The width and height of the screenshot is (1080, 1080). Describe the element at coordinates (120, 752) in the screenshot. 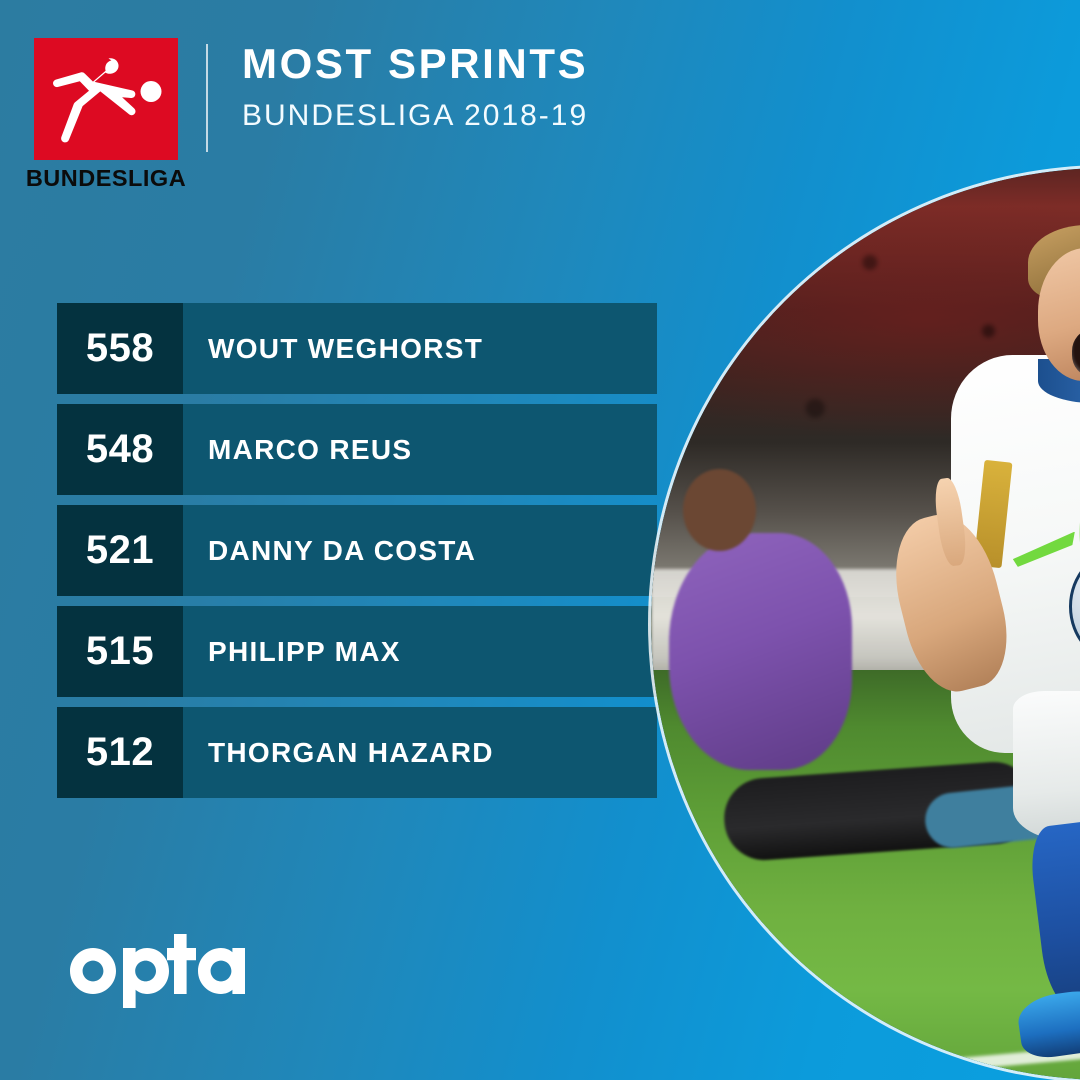

I see `row-value: 512` at that location.